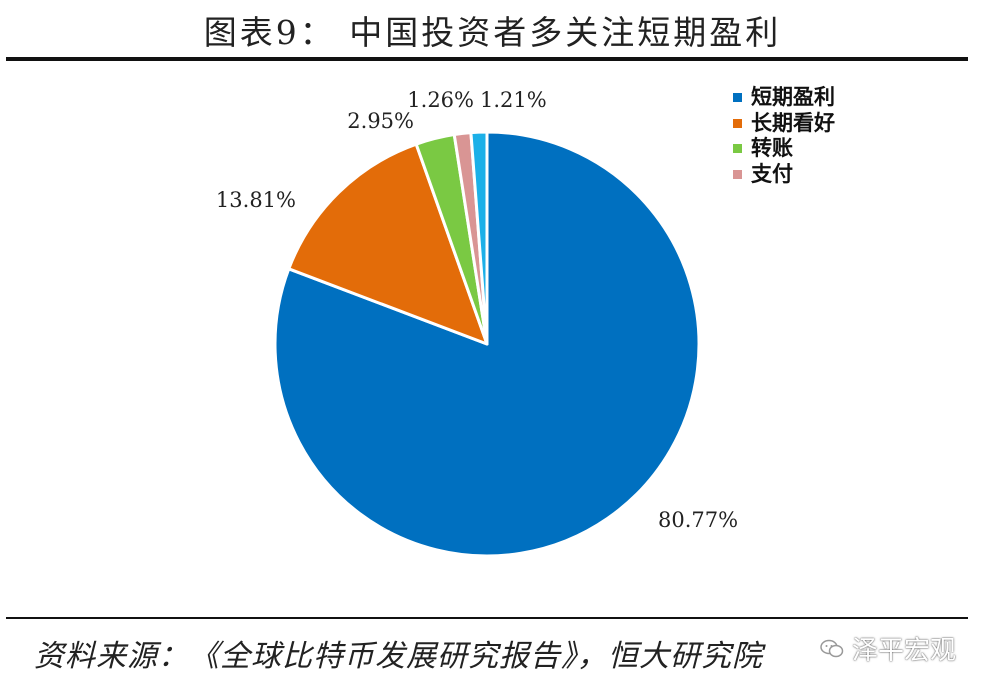 This screenshot has width=985, height=691. I want to click on slice-value-label: 1.26%, so click(440, 100).